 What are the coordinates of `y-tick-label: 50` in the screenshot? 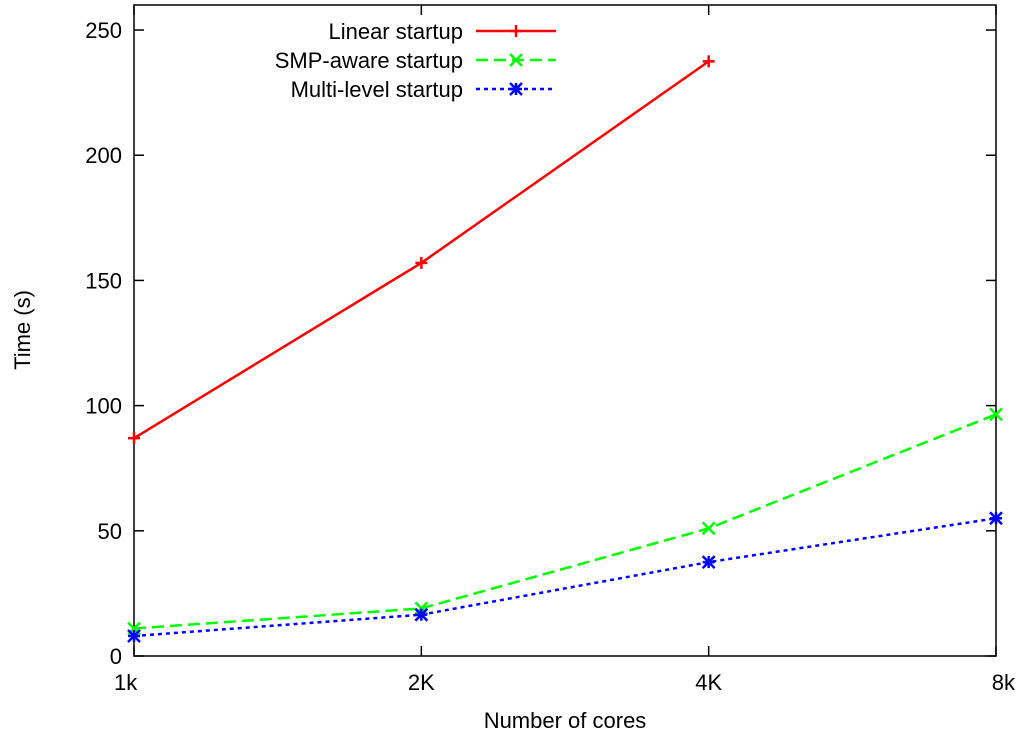 It's located at (110, 531).